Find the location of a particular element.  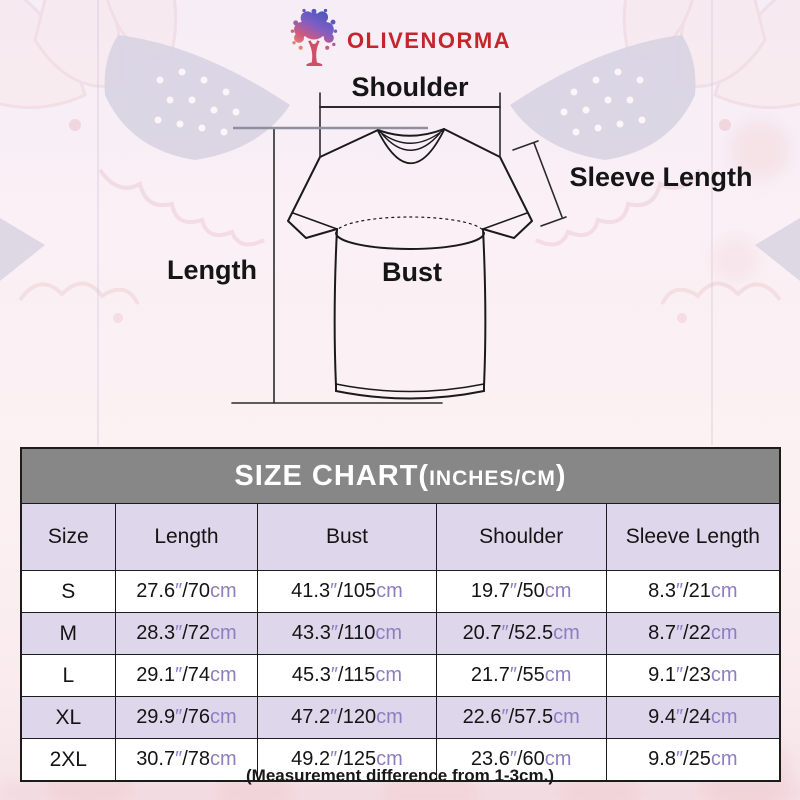

measurement-cell: 28.3″/72cm is located at coordinates (186, 633).